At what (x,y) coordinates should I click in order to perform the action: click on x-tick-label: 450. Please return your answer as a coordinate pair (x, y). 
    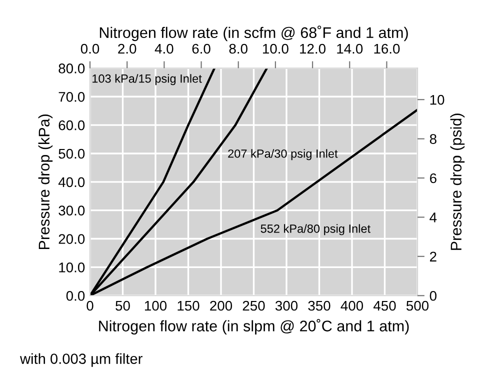
    Looking at the image, I should click on (384, 305).